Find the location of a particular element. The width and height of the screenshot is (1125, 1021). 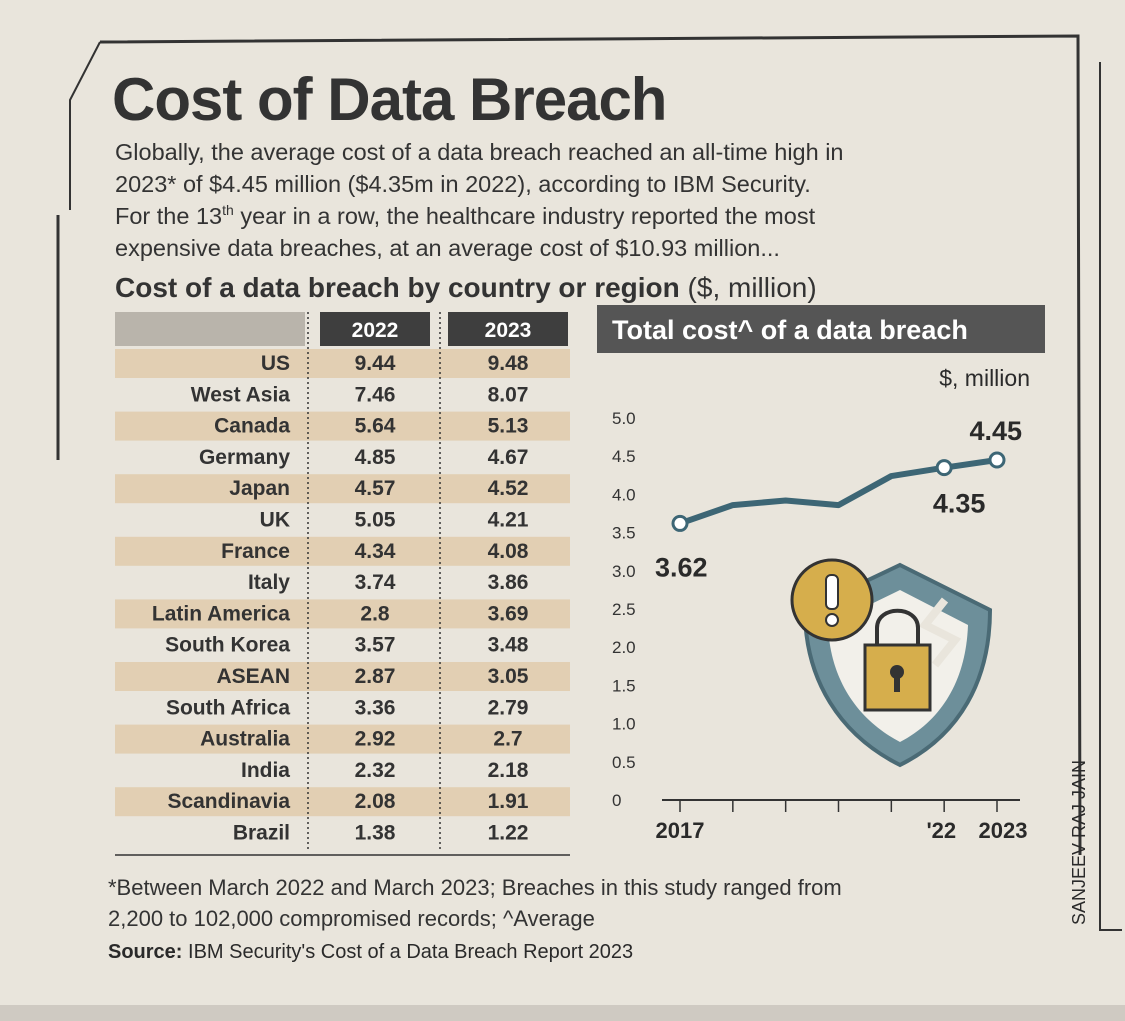

y-axis-label: $, million is located at coordinates (984, 378).